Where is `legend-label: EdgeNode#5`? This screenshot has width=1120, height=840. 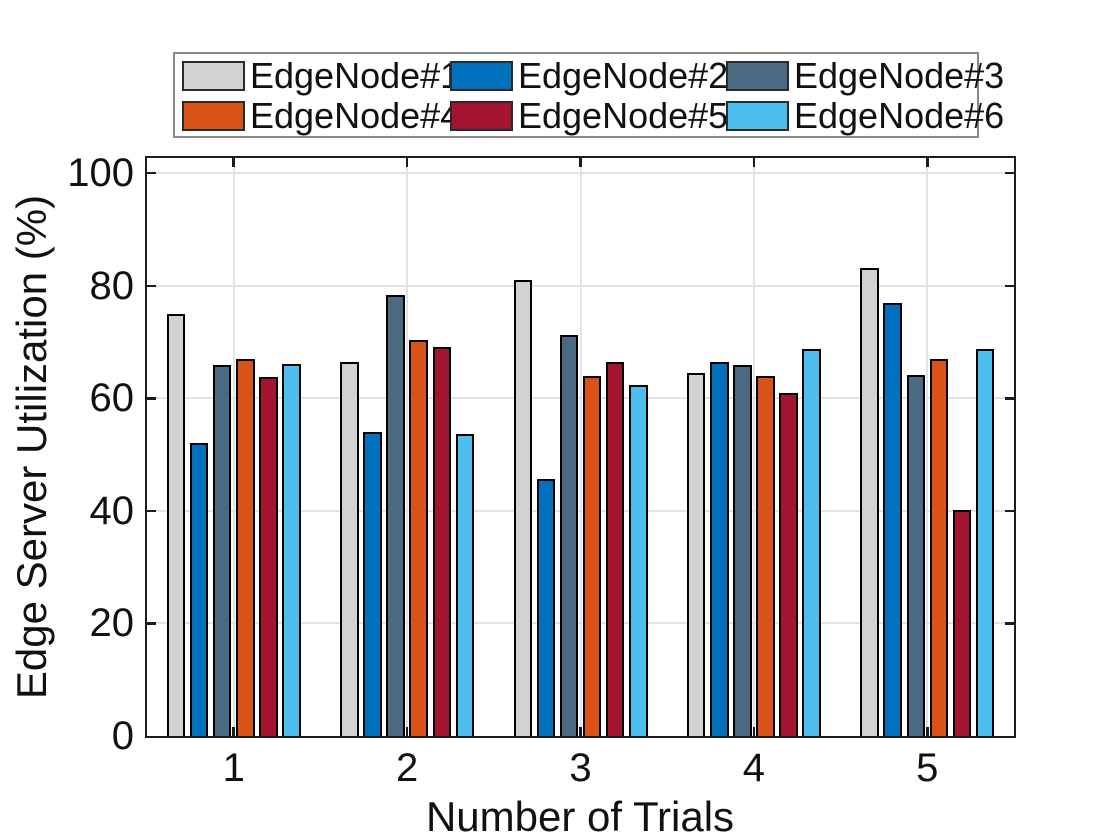 legend-label: EdgeNode#5 is located at coordinates (623, 115).